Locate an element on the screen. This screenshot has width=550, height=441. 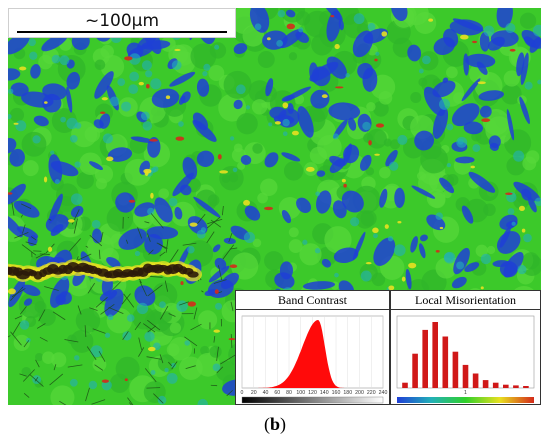
figure-caption: (b) is located at coordinates (274, 424).